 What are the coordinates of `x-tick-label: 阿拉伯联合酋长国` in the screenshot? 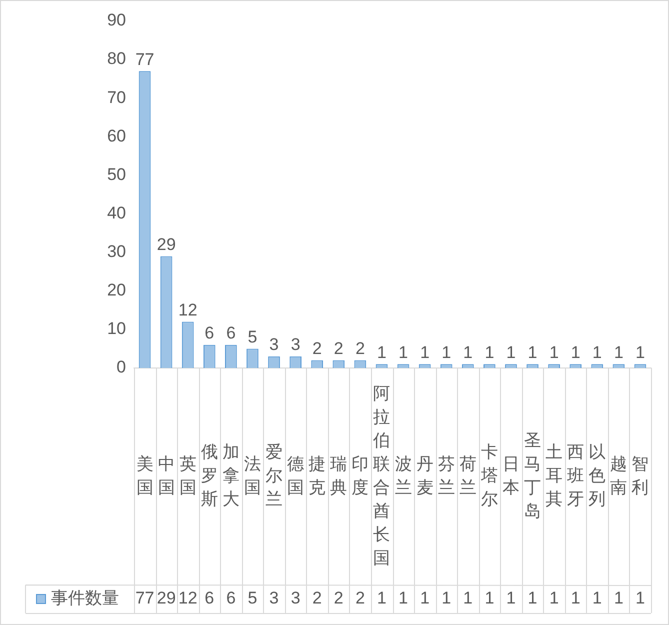 It's located at (381, 476).